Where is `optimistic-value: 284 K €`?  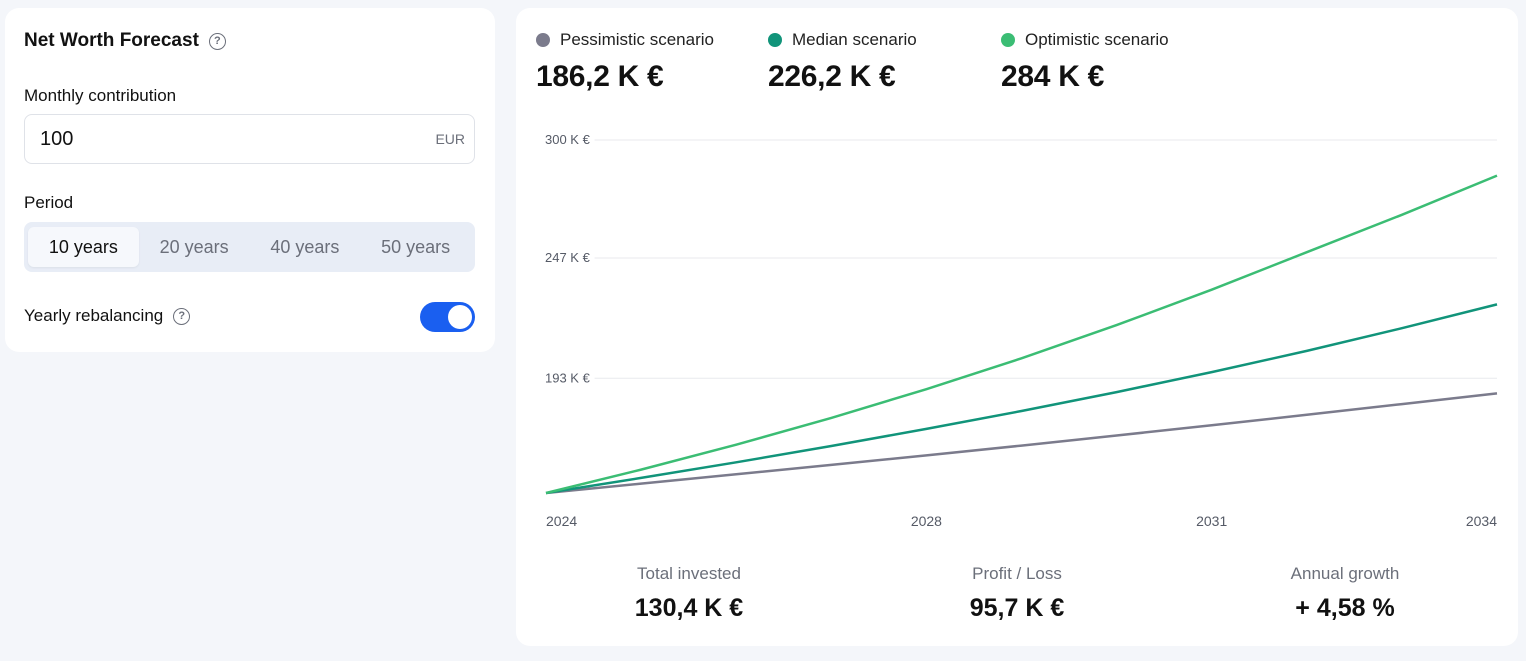 optimistic-value: 284 K € is located at coordinates (1052, 76).